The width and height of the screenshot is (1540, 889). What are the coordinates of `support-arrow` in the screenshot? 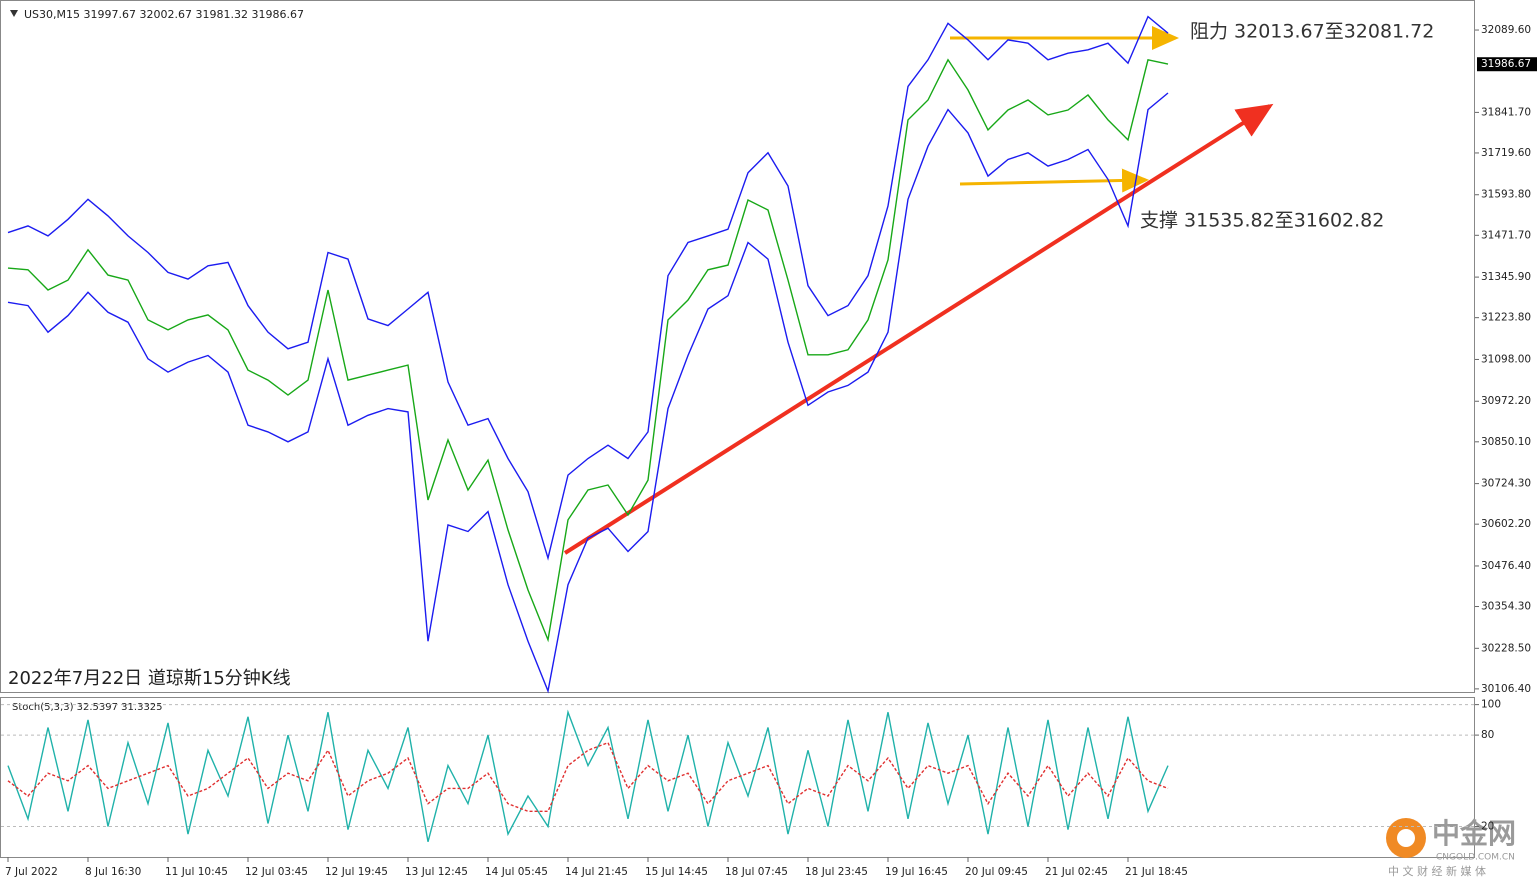 It's located at (1054, 180).